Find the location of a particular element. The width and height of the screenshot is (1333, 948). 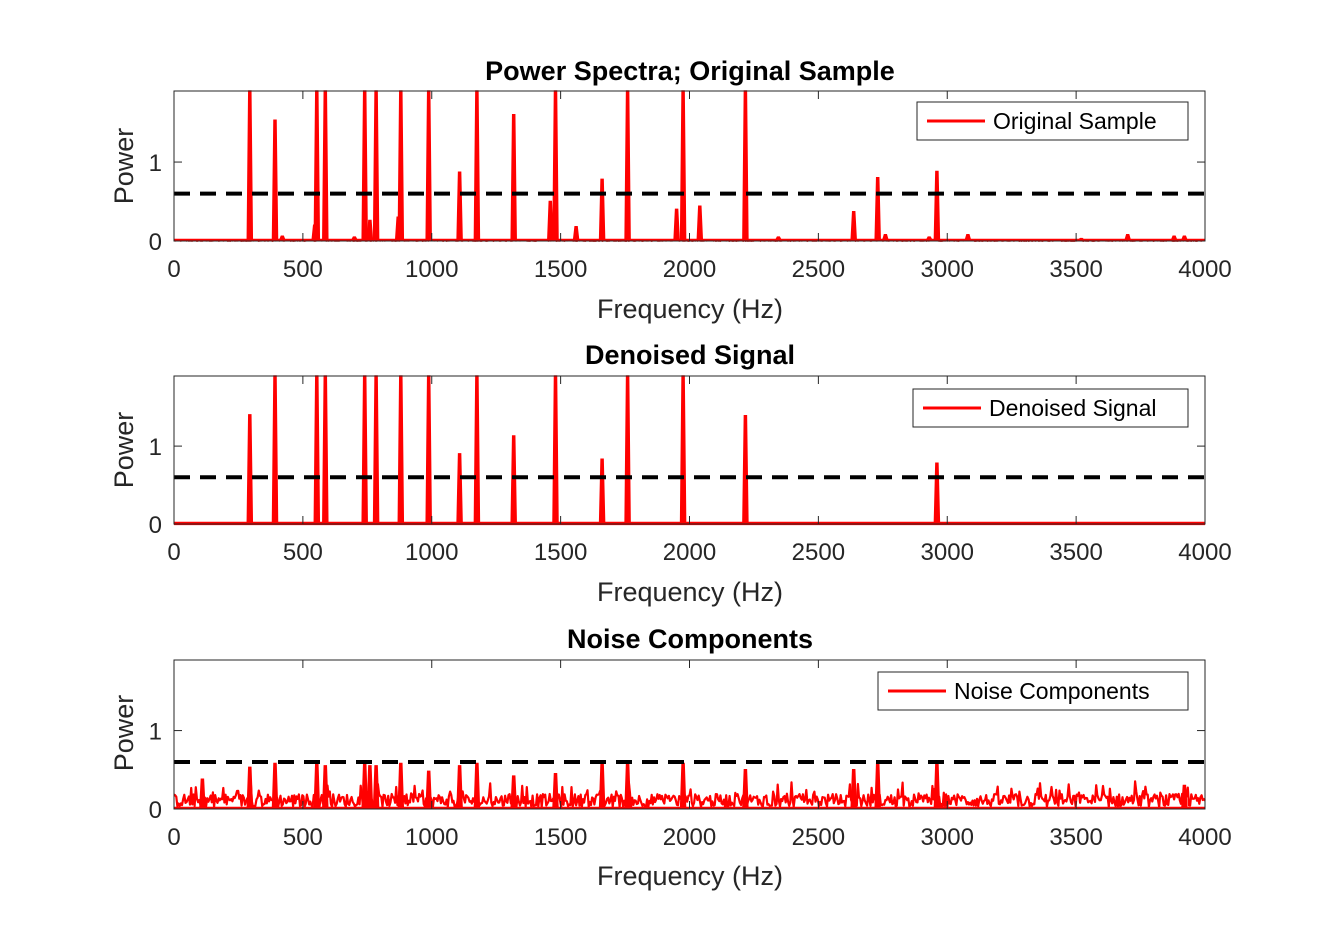

panel-title: Noise Components is located at coordinates (690, 639).